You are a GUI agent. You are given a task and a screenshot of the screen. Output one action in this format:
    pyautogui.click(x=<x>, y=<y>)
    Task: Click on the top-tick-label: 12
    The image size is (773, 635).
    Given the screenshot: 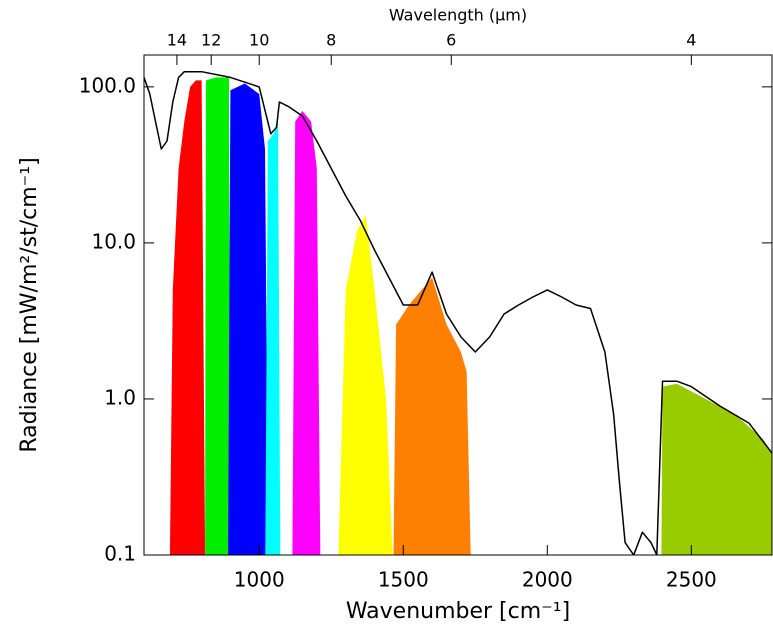 What is the action you would take?
    pyautogui.click(x=211, y=40)
    